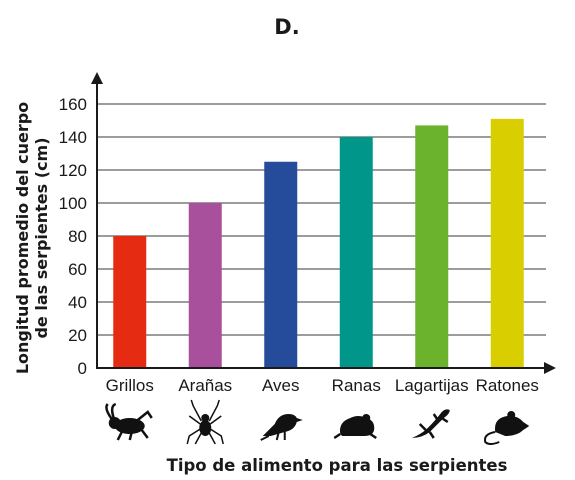 This screenshot has height=480, width=575. What do you see at coordinates (73, 137) in the screenshot?
I see `y-tick-label: 140` at bounding box center [73, 137].